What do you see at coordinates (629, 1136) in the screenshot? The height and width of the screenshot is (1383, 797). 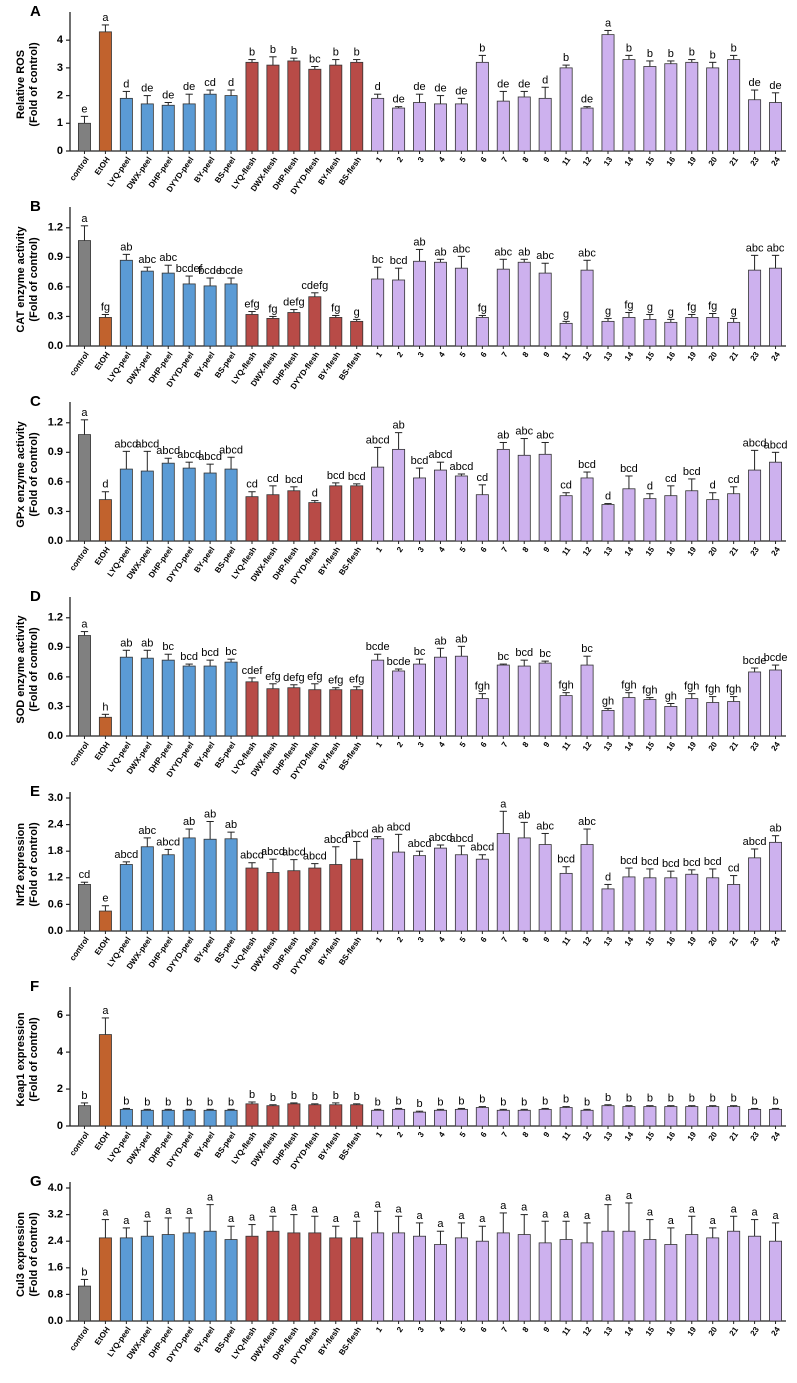 I see `x-tick-label: 14` at bounding box center [629, 1136].